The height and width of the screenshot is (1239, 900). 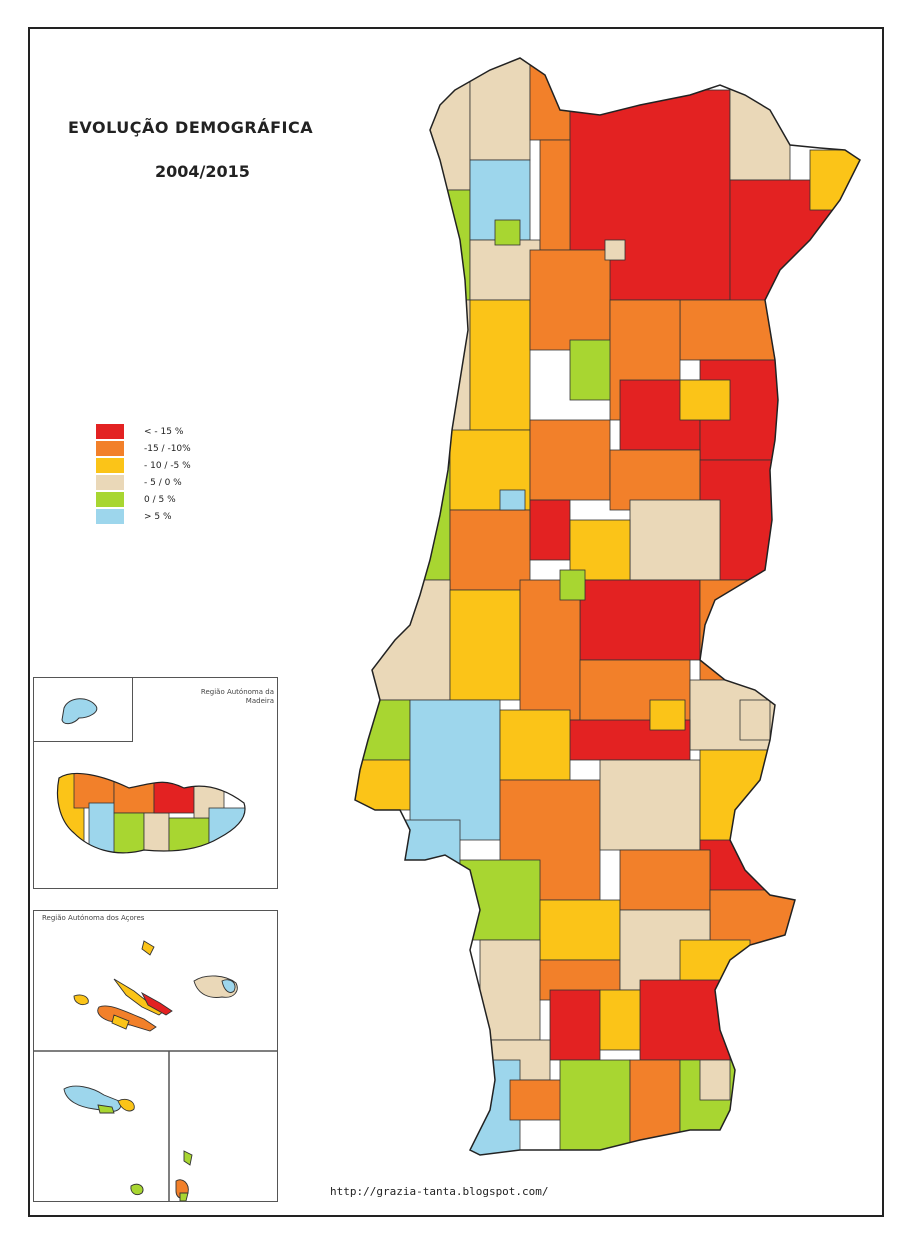 I want to click on legend-item: < - 15 %, so click(x=143, y=431).